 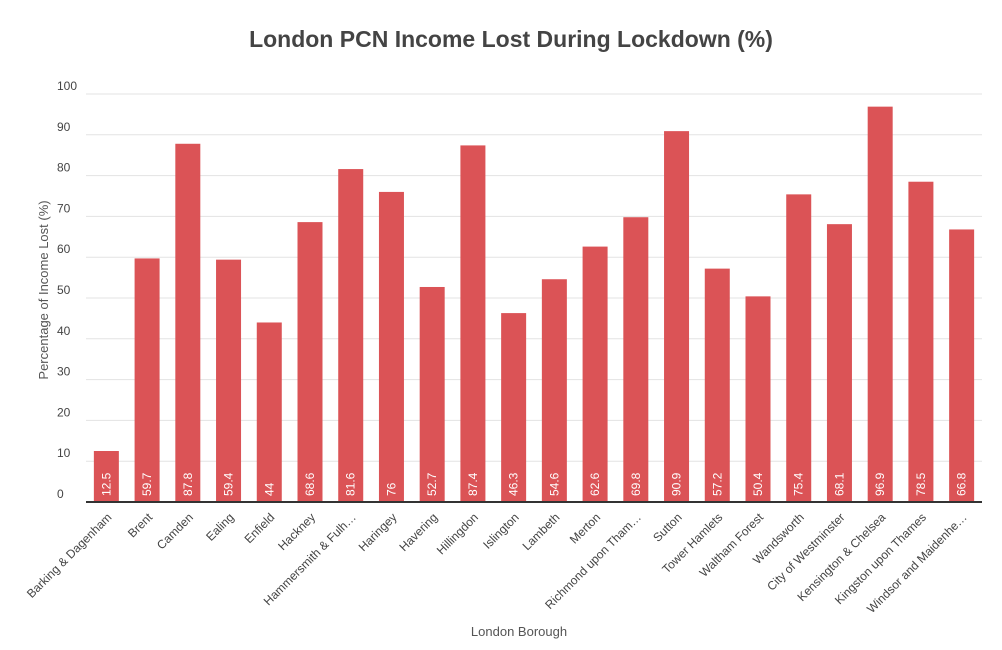 What do you see at coordinates (310, 484) in the screenshot?
I see `data-label: 68.6` at bounding box center [310, 484].